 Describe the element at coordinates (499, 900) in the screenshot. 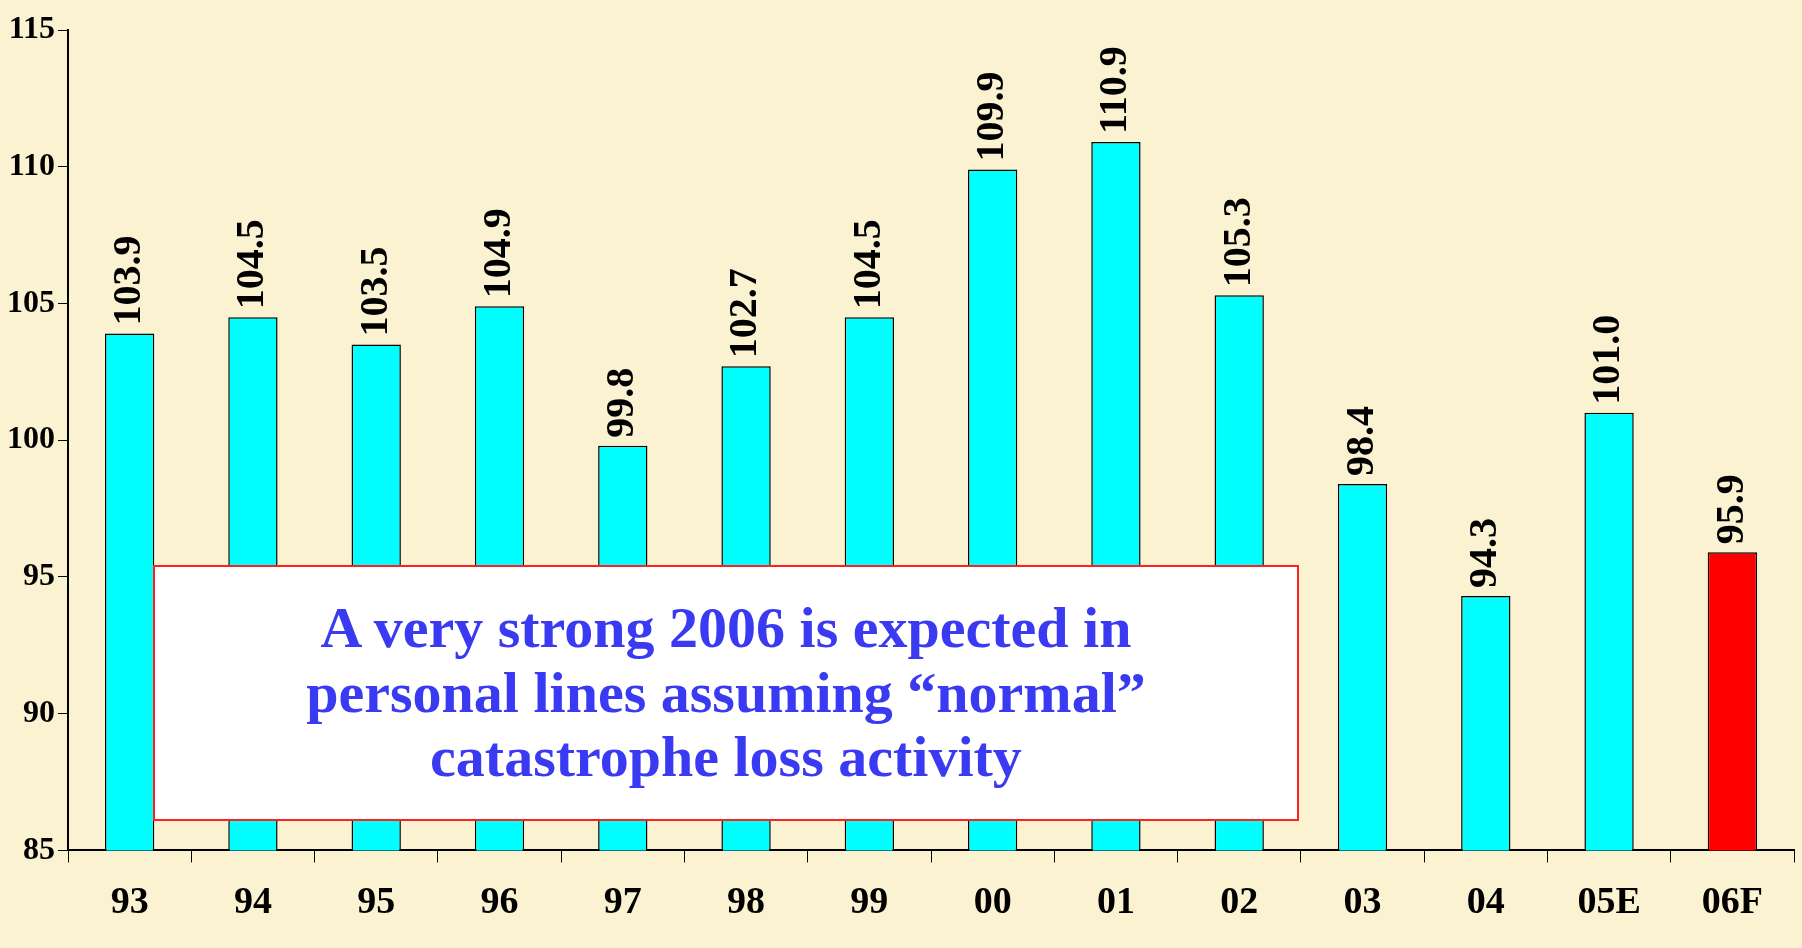

I see `x-tick-label: 96` at that location.